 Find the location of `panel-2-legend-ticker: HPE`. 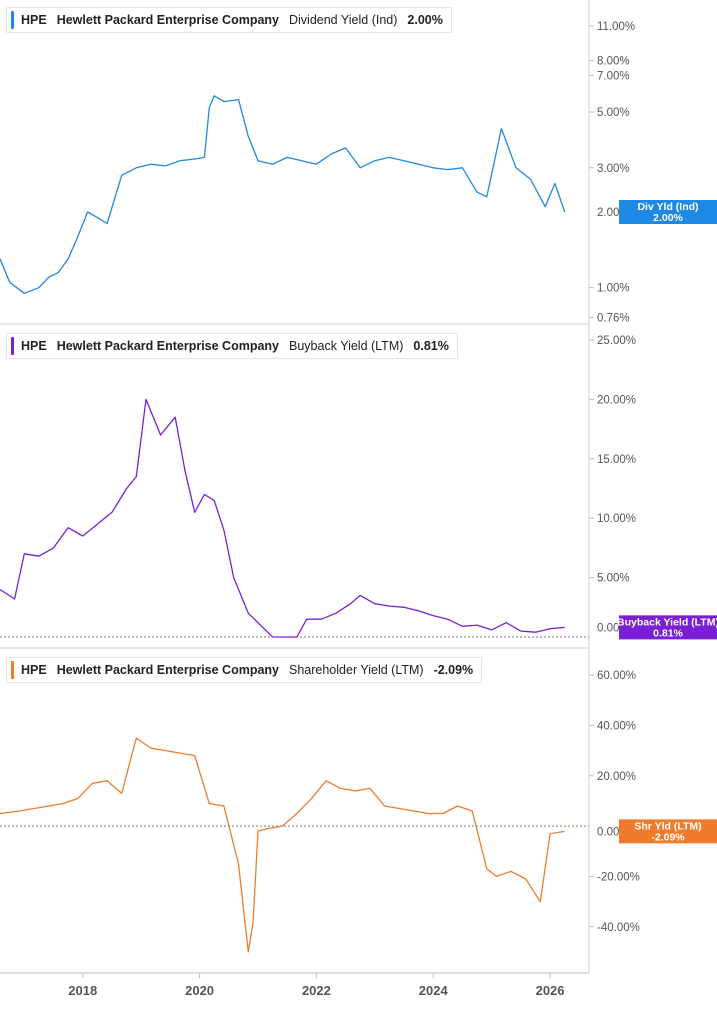

panel-2-legend-ticker: HPE is located at coordinates (34, 346).